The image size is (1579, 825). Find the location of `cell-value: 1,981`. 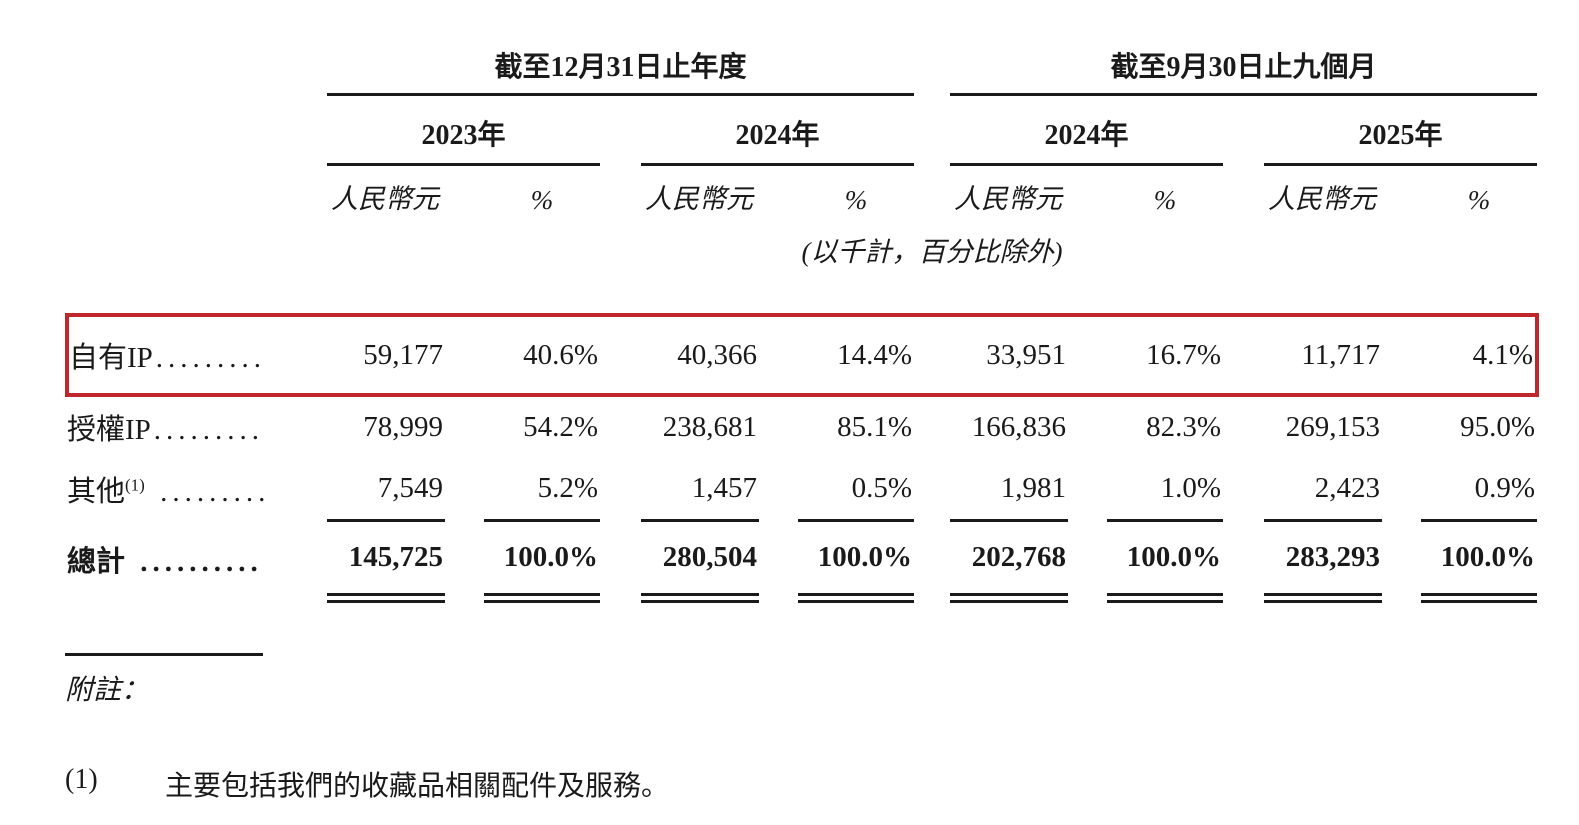

cell-value: 1,981 is located at coordinates (1009, 489).